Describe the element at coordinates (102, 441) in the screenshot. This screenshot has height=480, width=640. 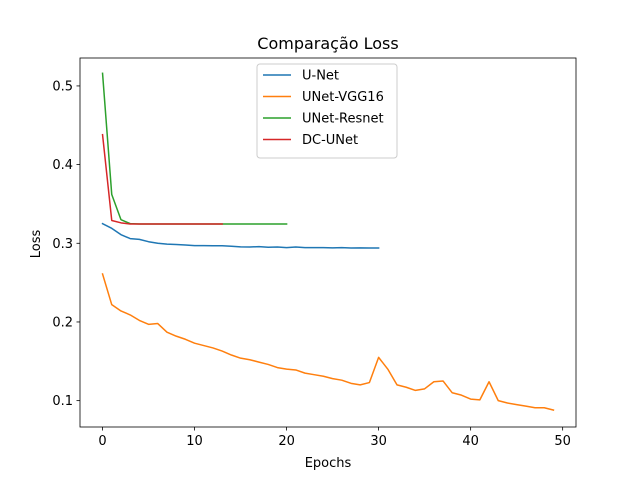
I see `x-tick-label: 0` at that location.